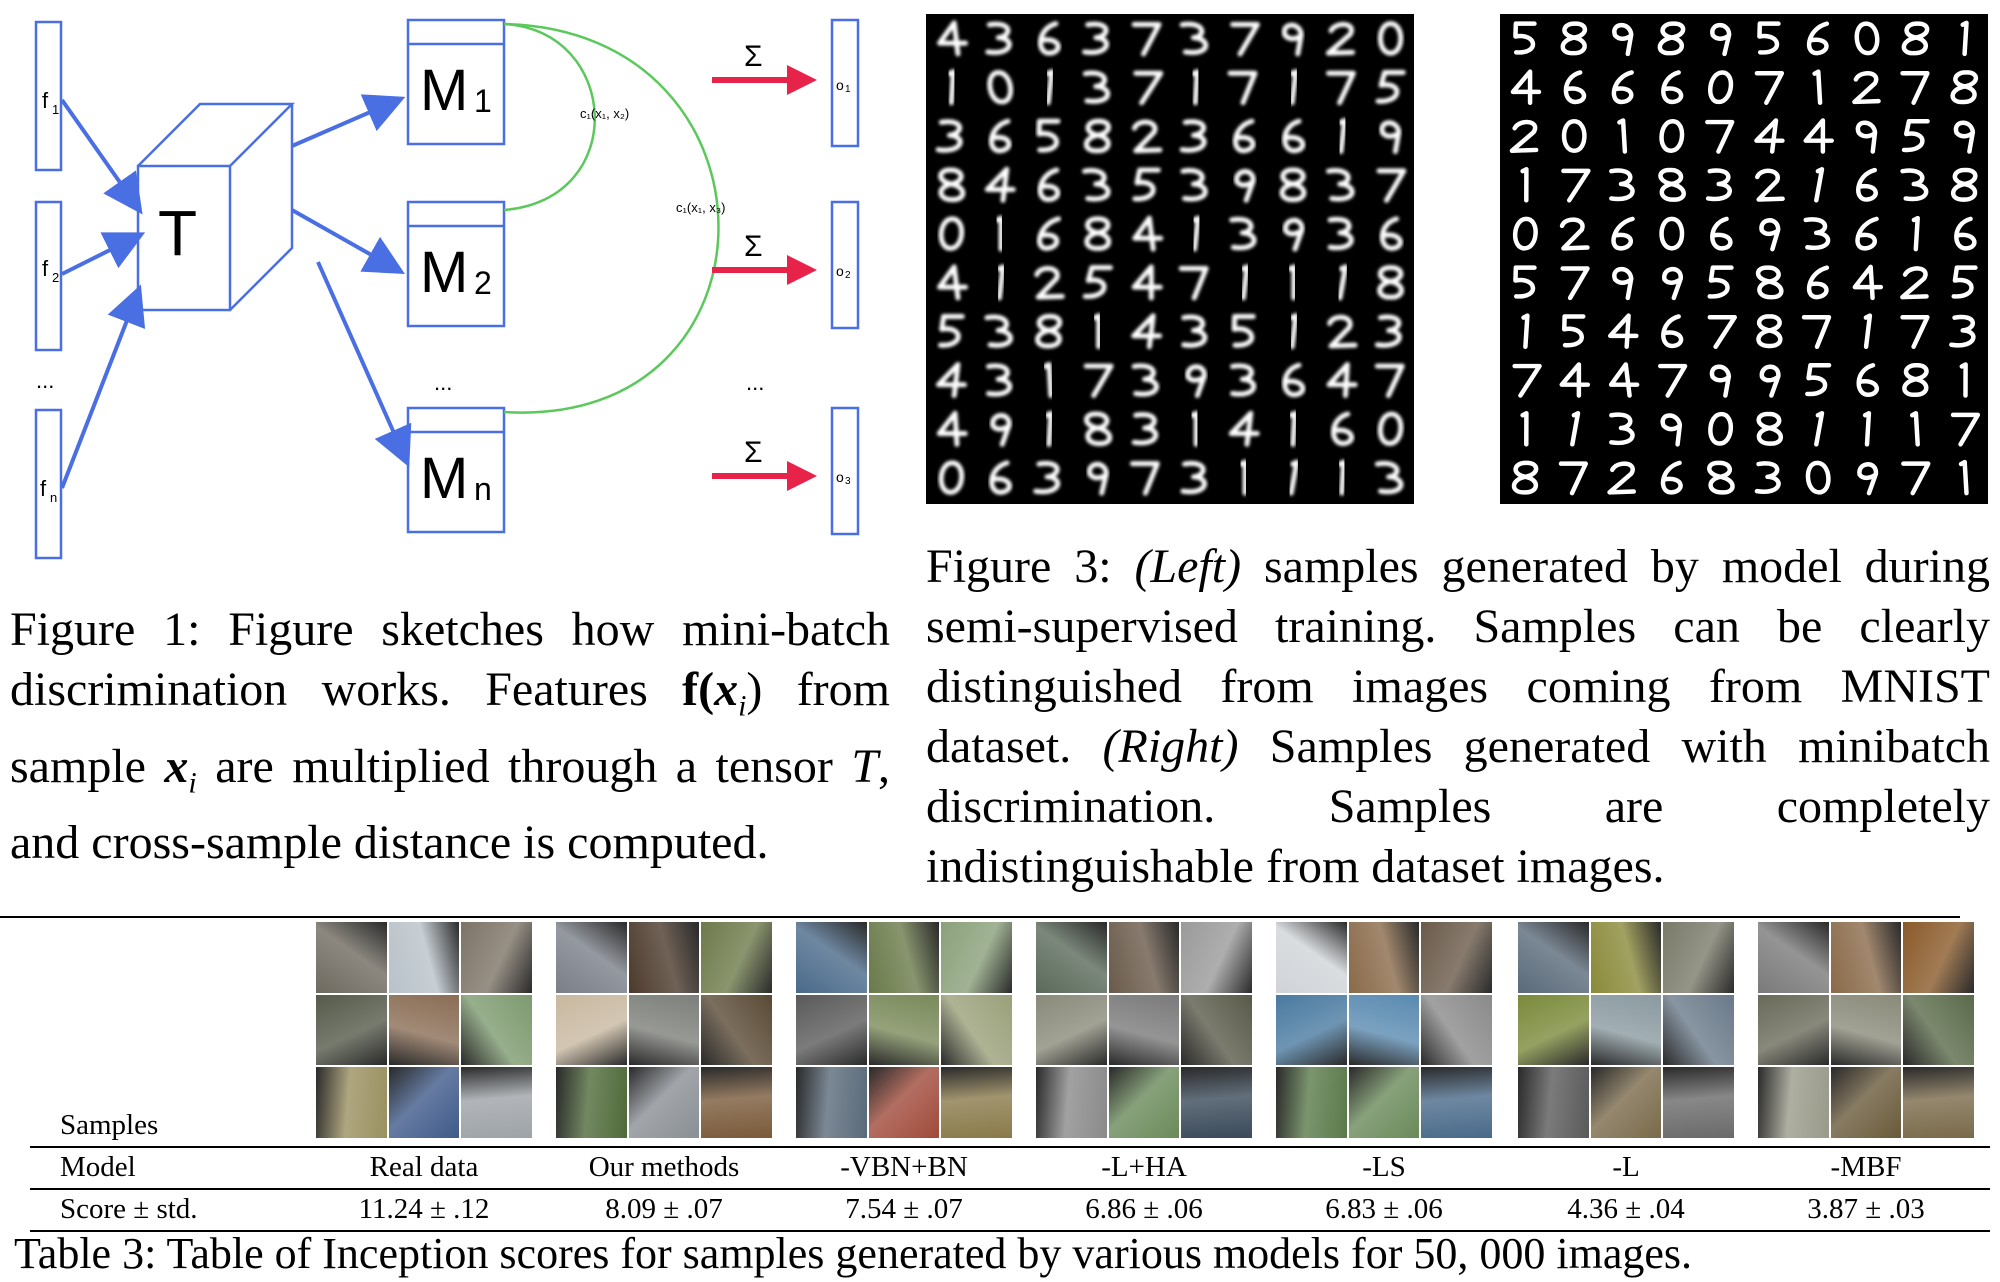  Describe the element at coordinates (45, 100) in the screenshot. I see `input-label-1: f` at that location.